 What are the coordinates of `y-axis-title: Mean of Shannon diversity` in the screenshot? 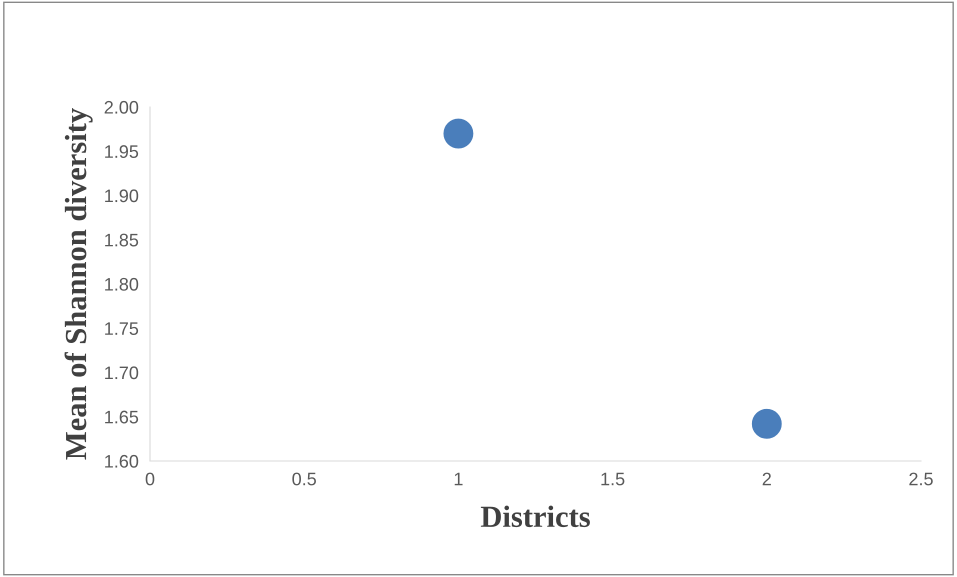 It's located at (78, 284).